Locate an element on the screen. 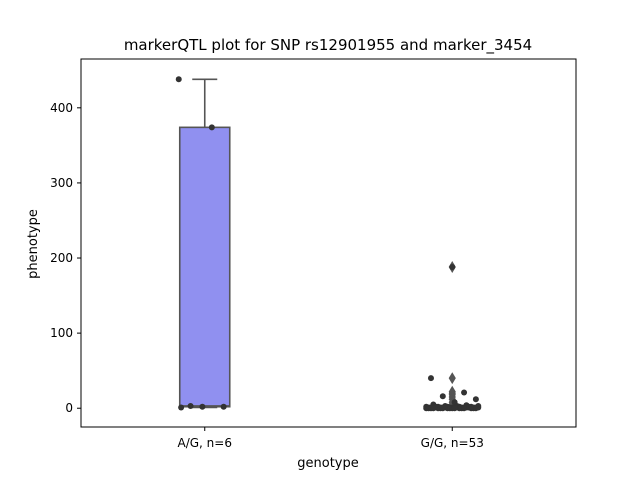 This screenshot has width=640, height=480. y-tick-label: 300 is located at coordinates (61, 183).